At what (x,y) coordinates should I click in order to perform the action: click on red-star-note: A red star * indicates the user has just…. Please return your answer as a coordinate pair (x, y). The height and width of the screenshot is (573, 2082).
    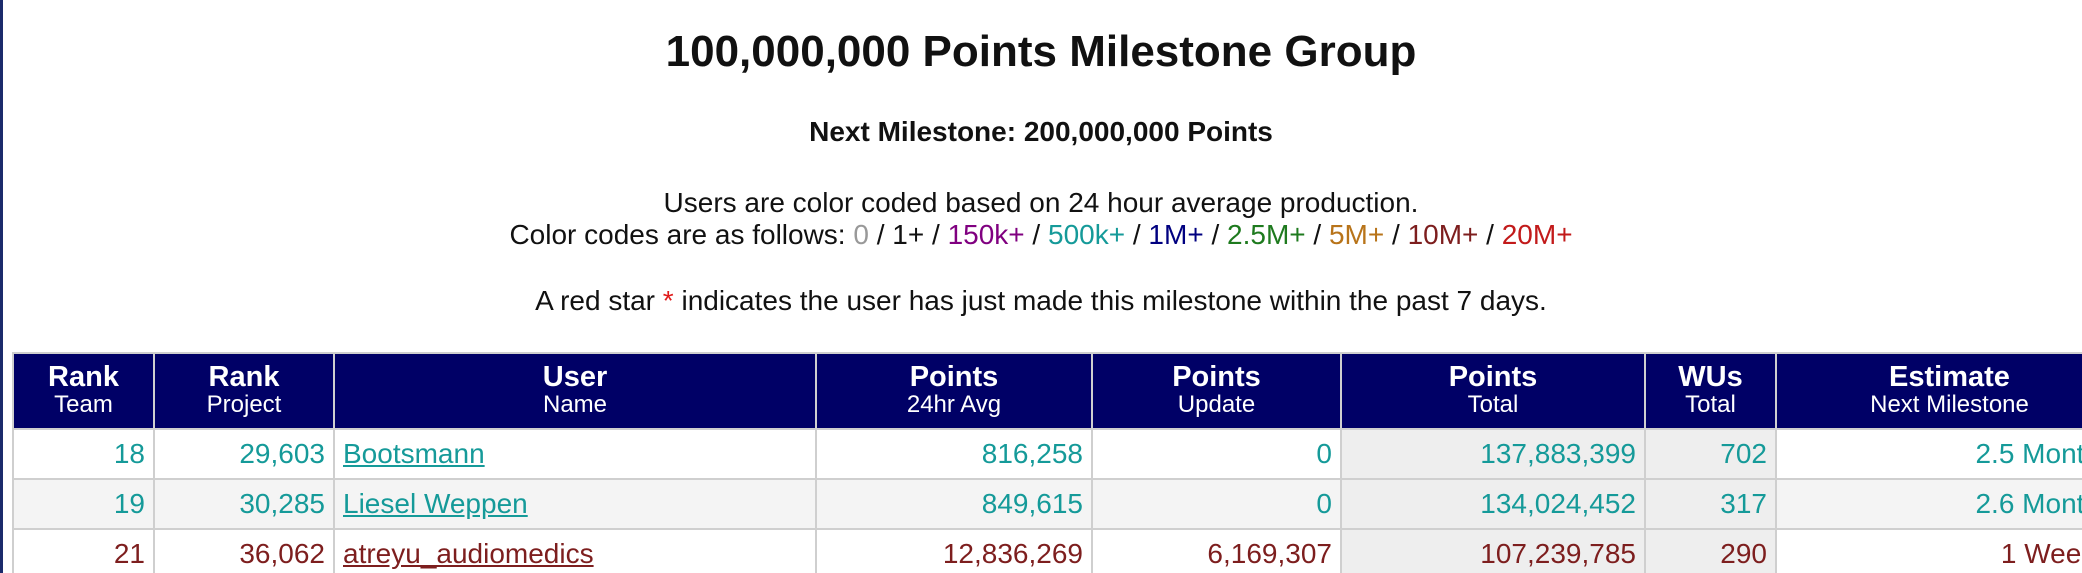
    Looking at the image, I should click on (1041, 301).